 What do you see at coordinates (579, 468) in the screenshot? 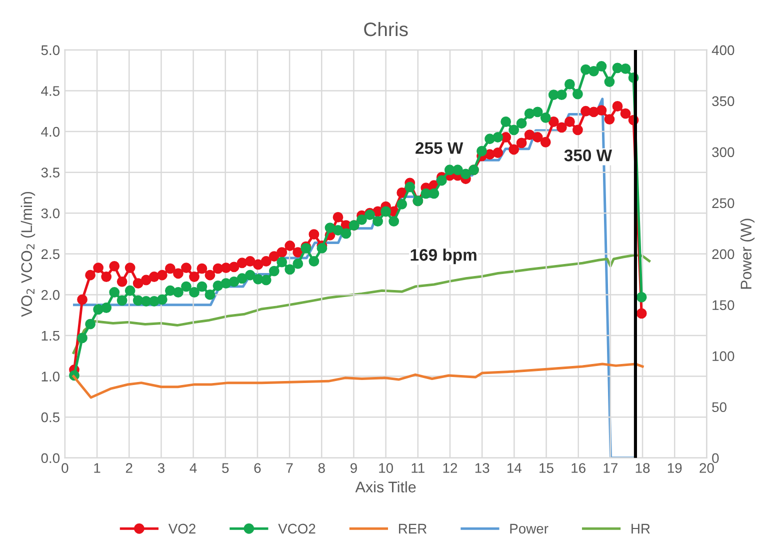
I see `x-tick-label: 16` at bounding box center [579, 468].